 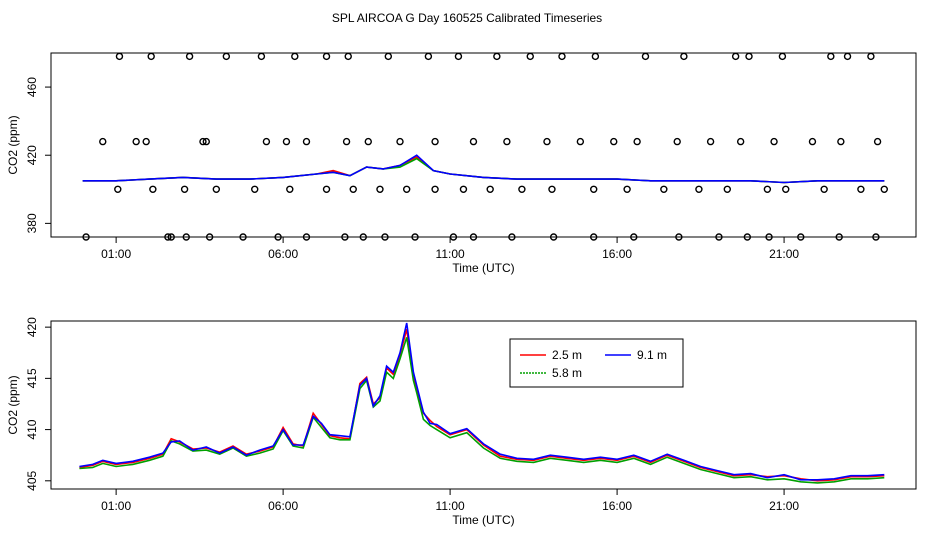 What do you see at coordinates (483, 169) in the screenshot?
I see `series-line-91m` at bounding box center [483, 169].